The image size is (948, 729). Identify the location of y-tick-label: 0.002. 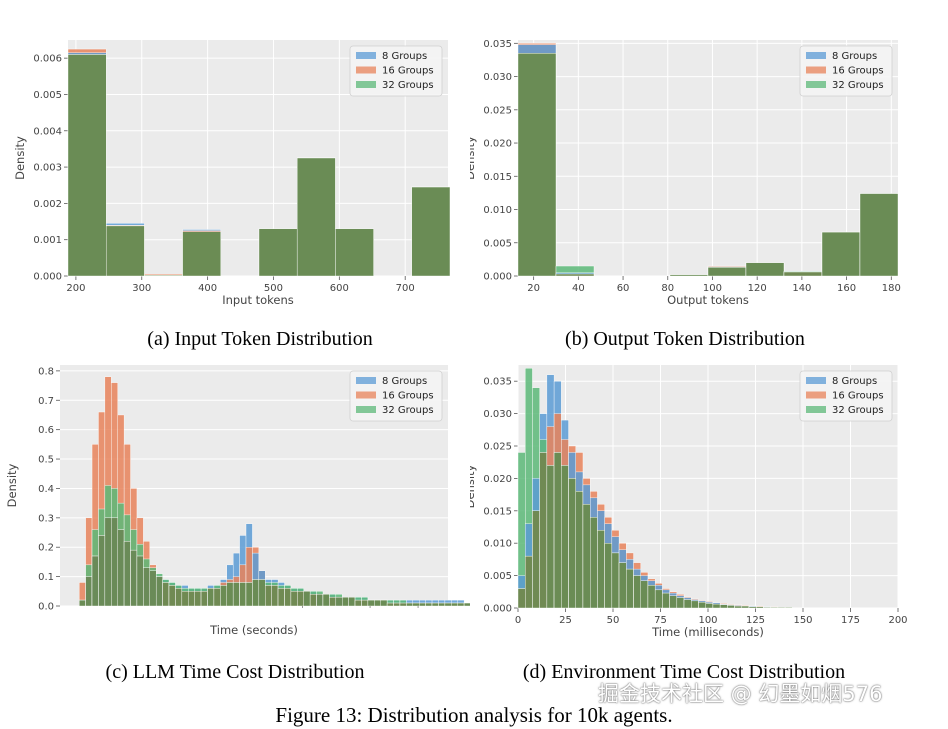
(47, 204).